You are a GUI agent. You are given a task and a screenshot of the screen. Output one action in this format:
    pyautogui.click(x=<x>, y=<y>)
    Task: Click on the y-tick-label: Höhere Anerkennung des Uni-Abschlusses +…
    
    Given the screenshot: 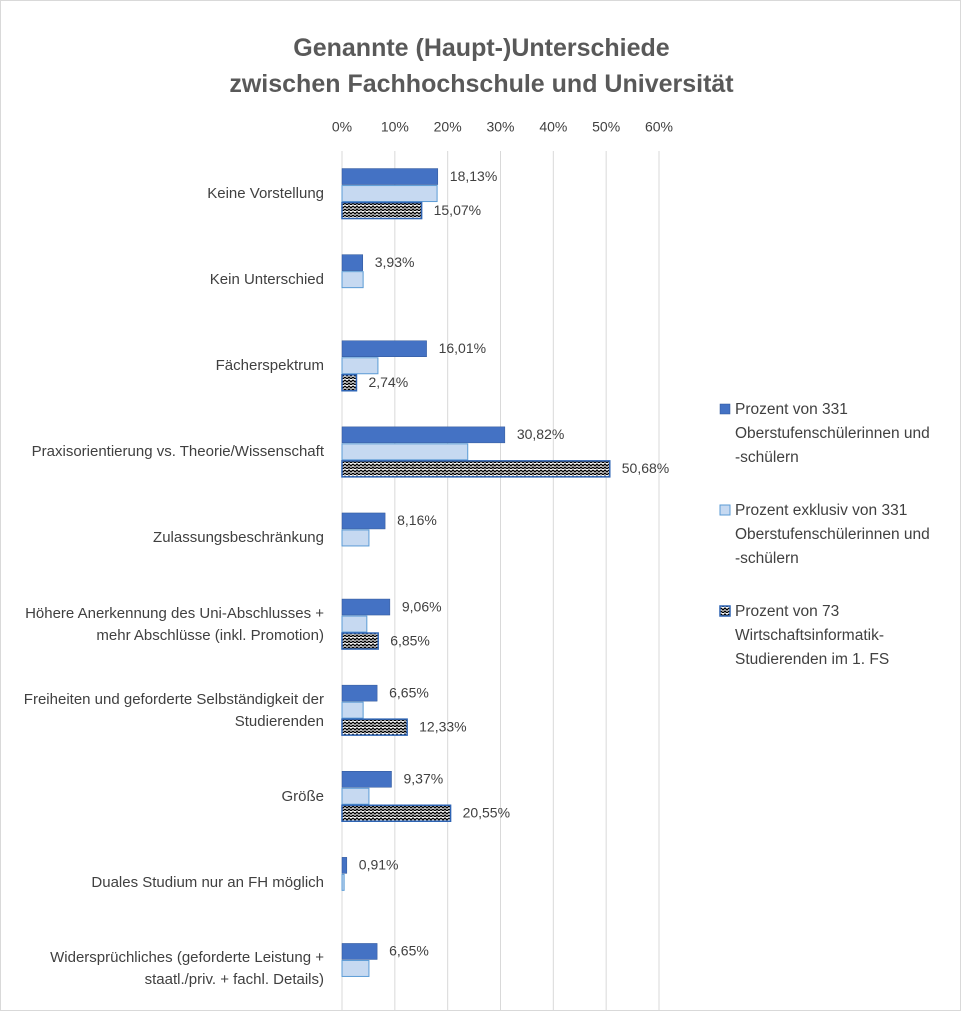 What is the action you would take?
    pyautogui.click(x=174, y=624)
    